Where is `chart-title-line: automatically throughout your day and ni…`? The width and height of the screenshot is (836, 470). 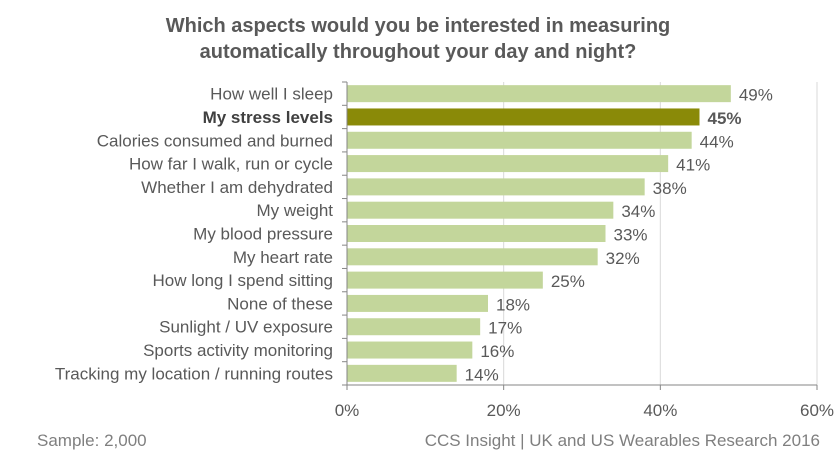
chart-title-line: automatically throughout your day and ni… is located at coordinates (418, 52).